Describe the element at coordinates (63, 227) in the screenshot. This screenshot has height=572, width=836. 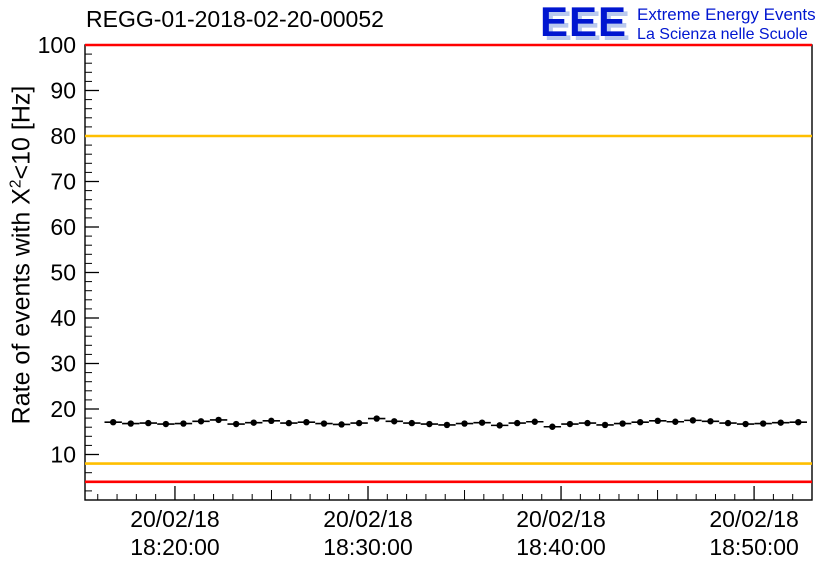
I see `y-tick-label: 60` at that location.